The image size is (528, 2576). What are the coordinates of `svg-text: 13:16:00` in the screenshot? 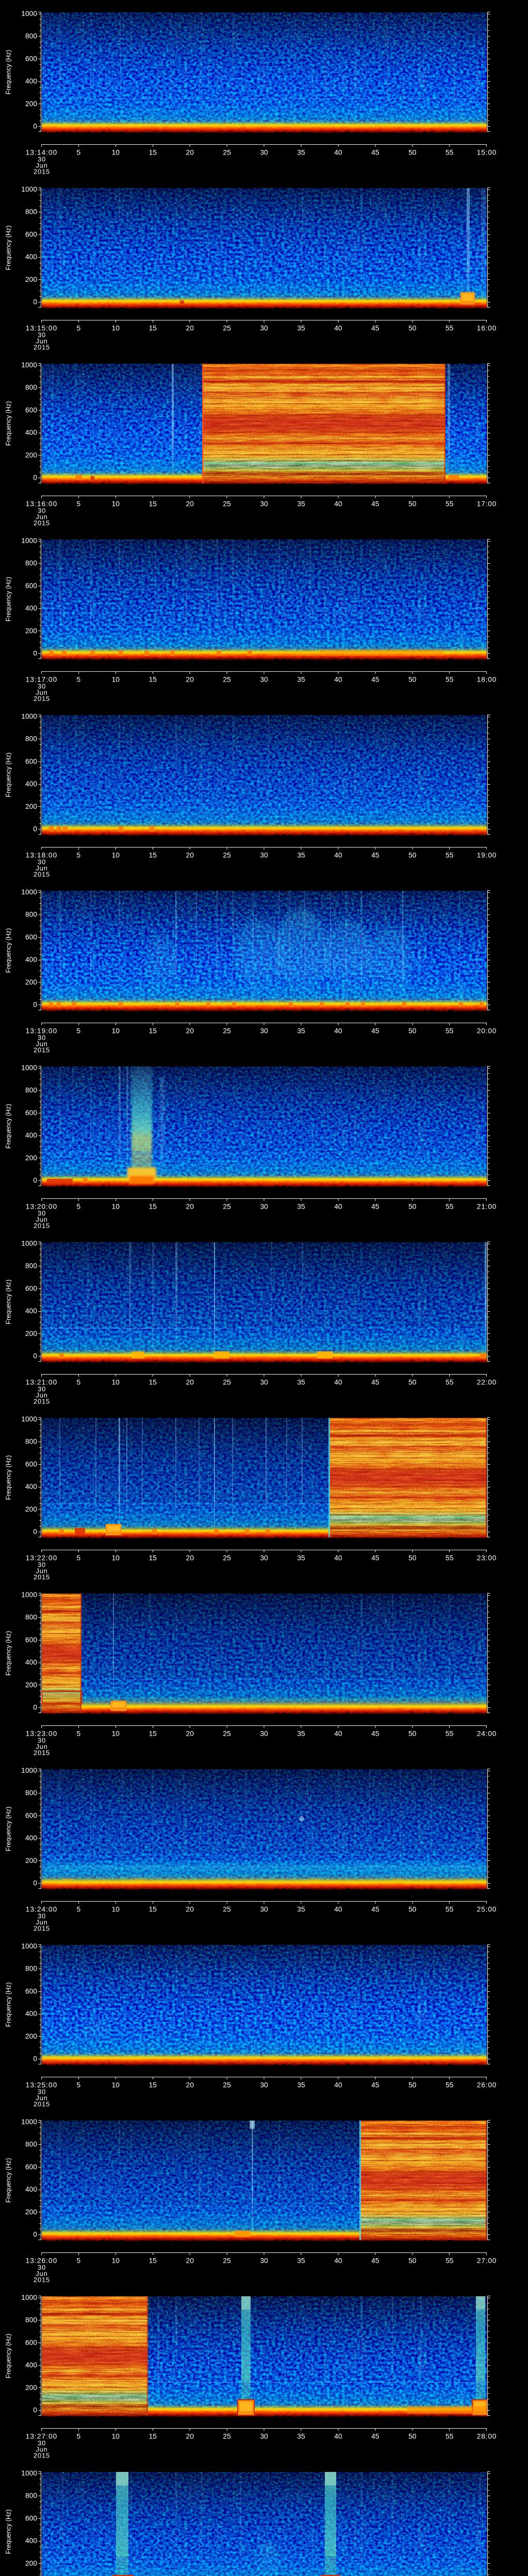 It's located at (42, 504).